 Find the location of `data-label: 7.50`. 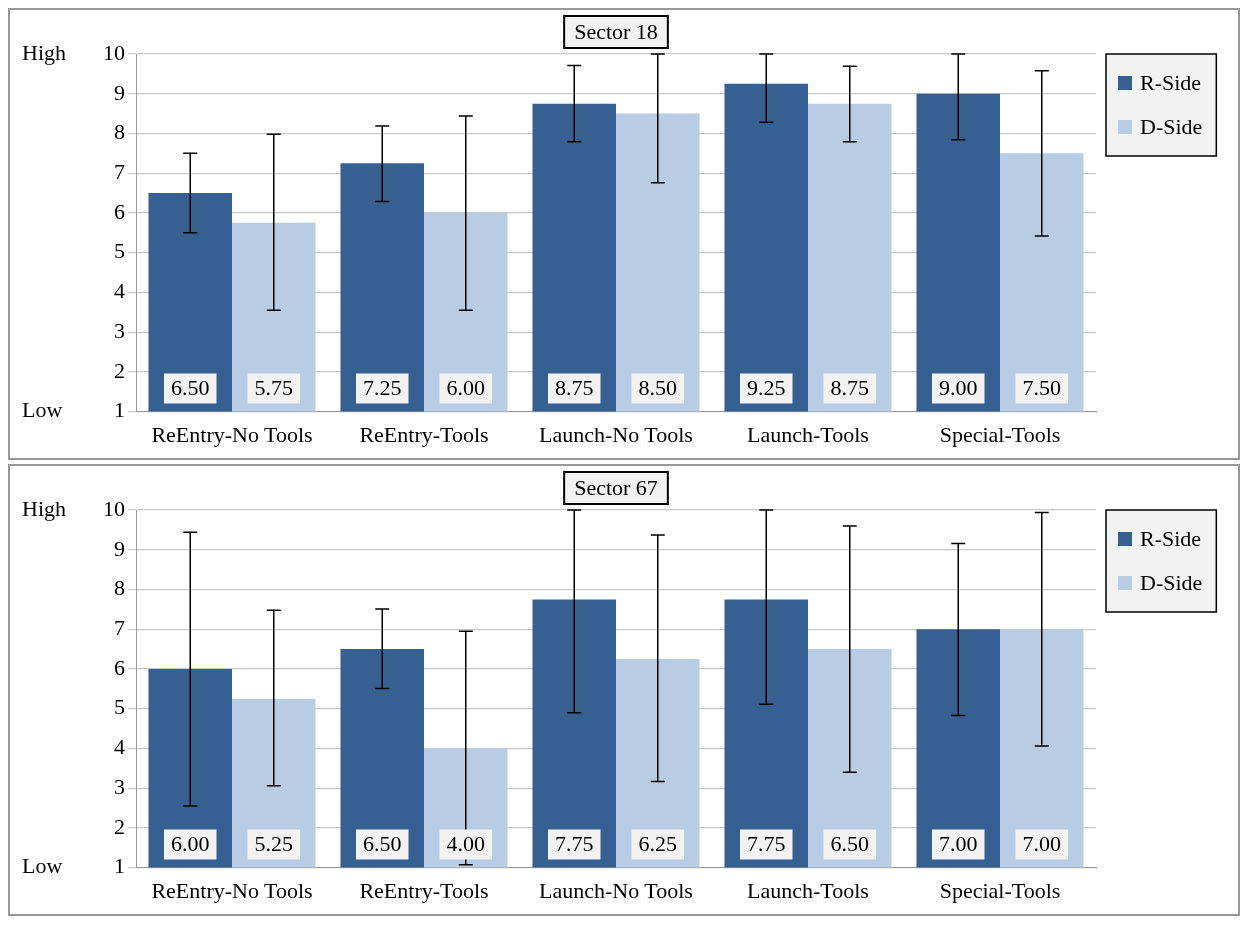

data-label: 7.50 is located at coordinates (1042, 388).